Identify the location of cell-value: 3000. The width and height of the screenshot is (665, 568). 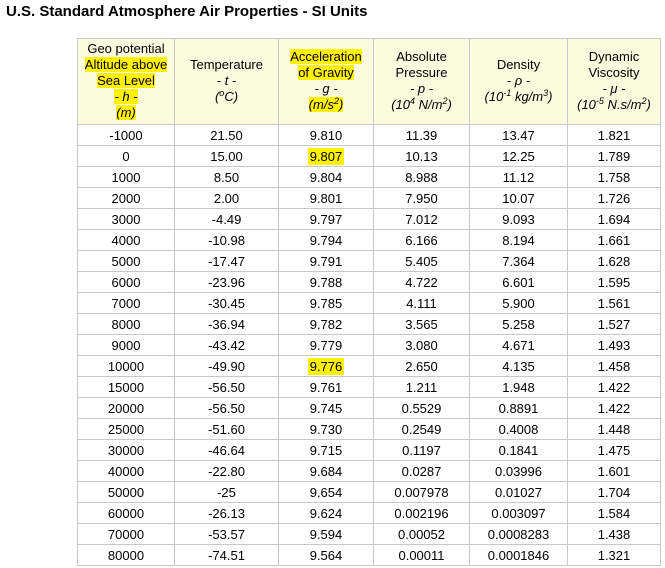
(126, 219).